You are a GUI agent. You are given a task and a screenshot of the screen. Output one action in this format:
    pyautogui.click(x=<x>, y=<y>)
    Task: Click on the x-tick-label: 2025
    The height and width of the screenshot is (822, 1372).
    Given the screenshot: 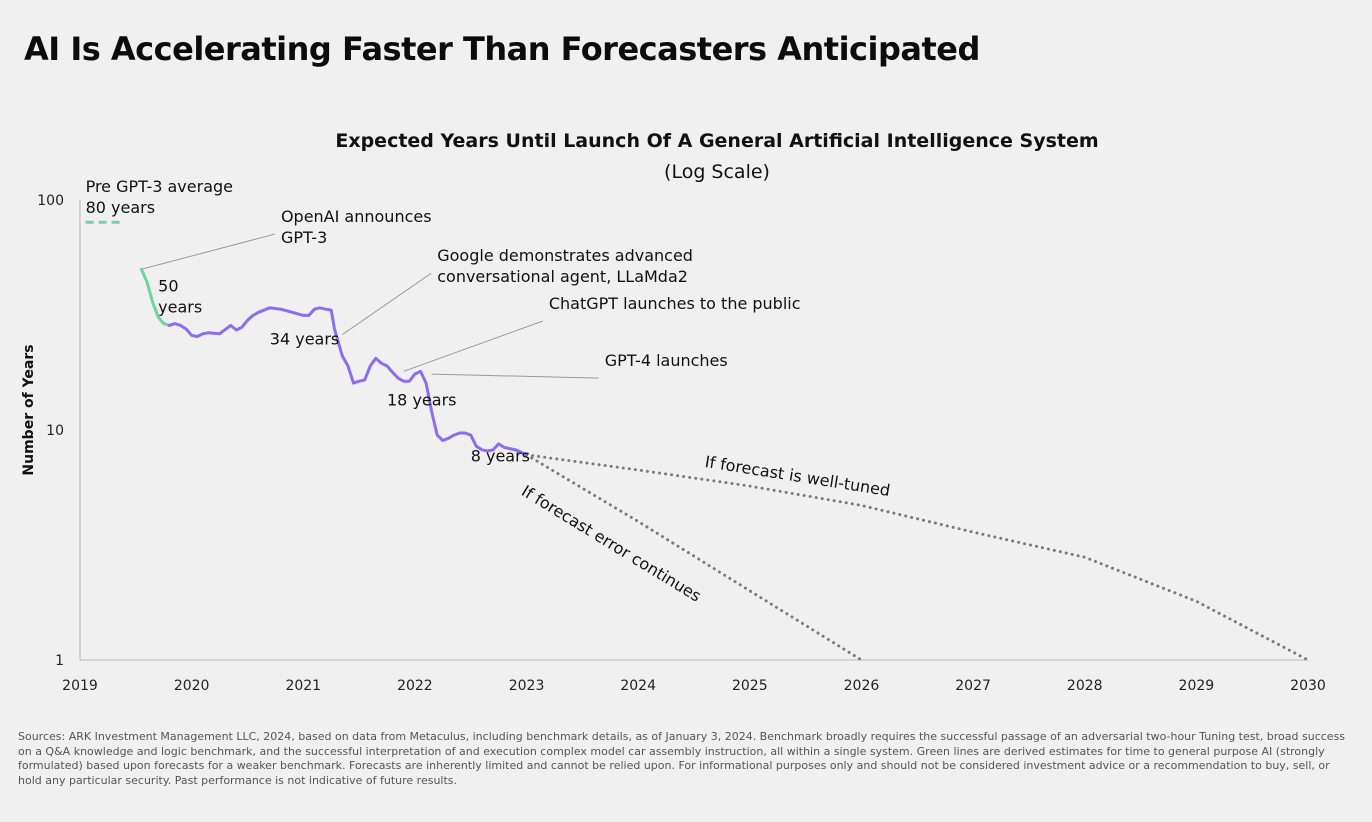 What is the action you would take?
    pyautogui.click(x=750, y=686)
    